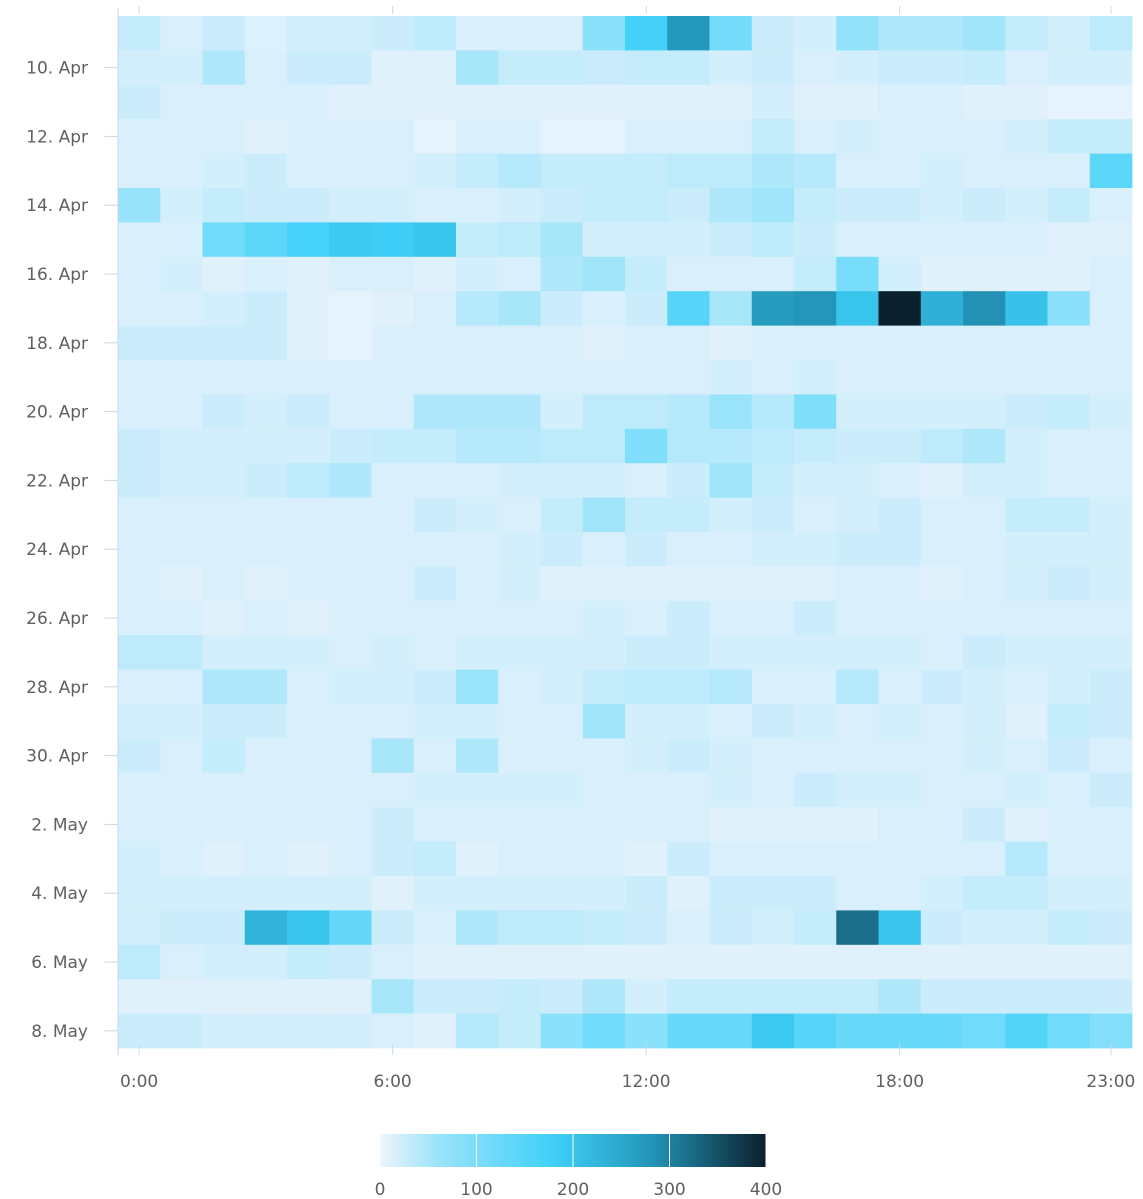 Image resolution: width=1143 pixels, height=1199 pixels. What do you see at coordinates (57, 137) in the screenshot?
I see `y-tick-label: 12. Apr` at bounding box center [57, 137].